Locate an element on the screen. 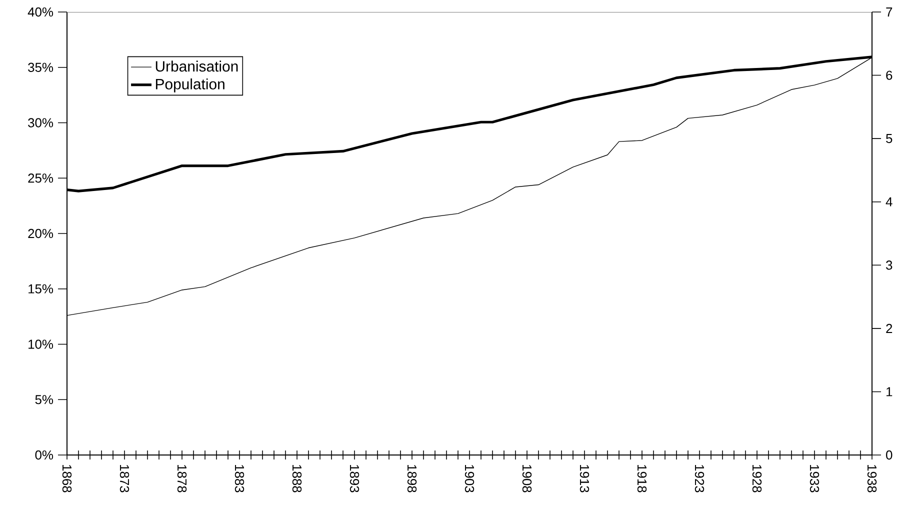 The width and height of the screenshot is (900, 511). y-tick-label: 15% is located at coordinates (41, 289).